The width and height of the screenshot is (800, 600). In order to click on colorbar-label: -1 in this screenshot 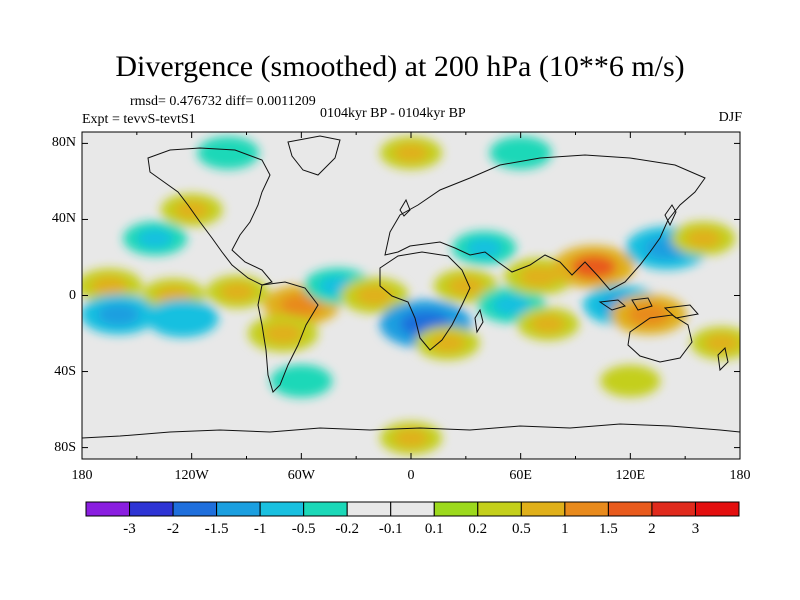, I will do `click(260, 529)`.